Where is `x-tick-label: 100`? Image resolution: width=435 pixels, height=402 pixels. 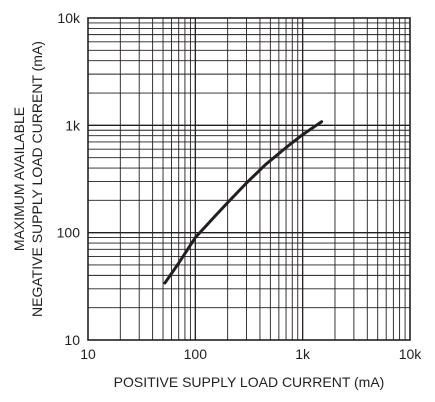
x-tick-label: 100 is located at coordinates (196, 354).